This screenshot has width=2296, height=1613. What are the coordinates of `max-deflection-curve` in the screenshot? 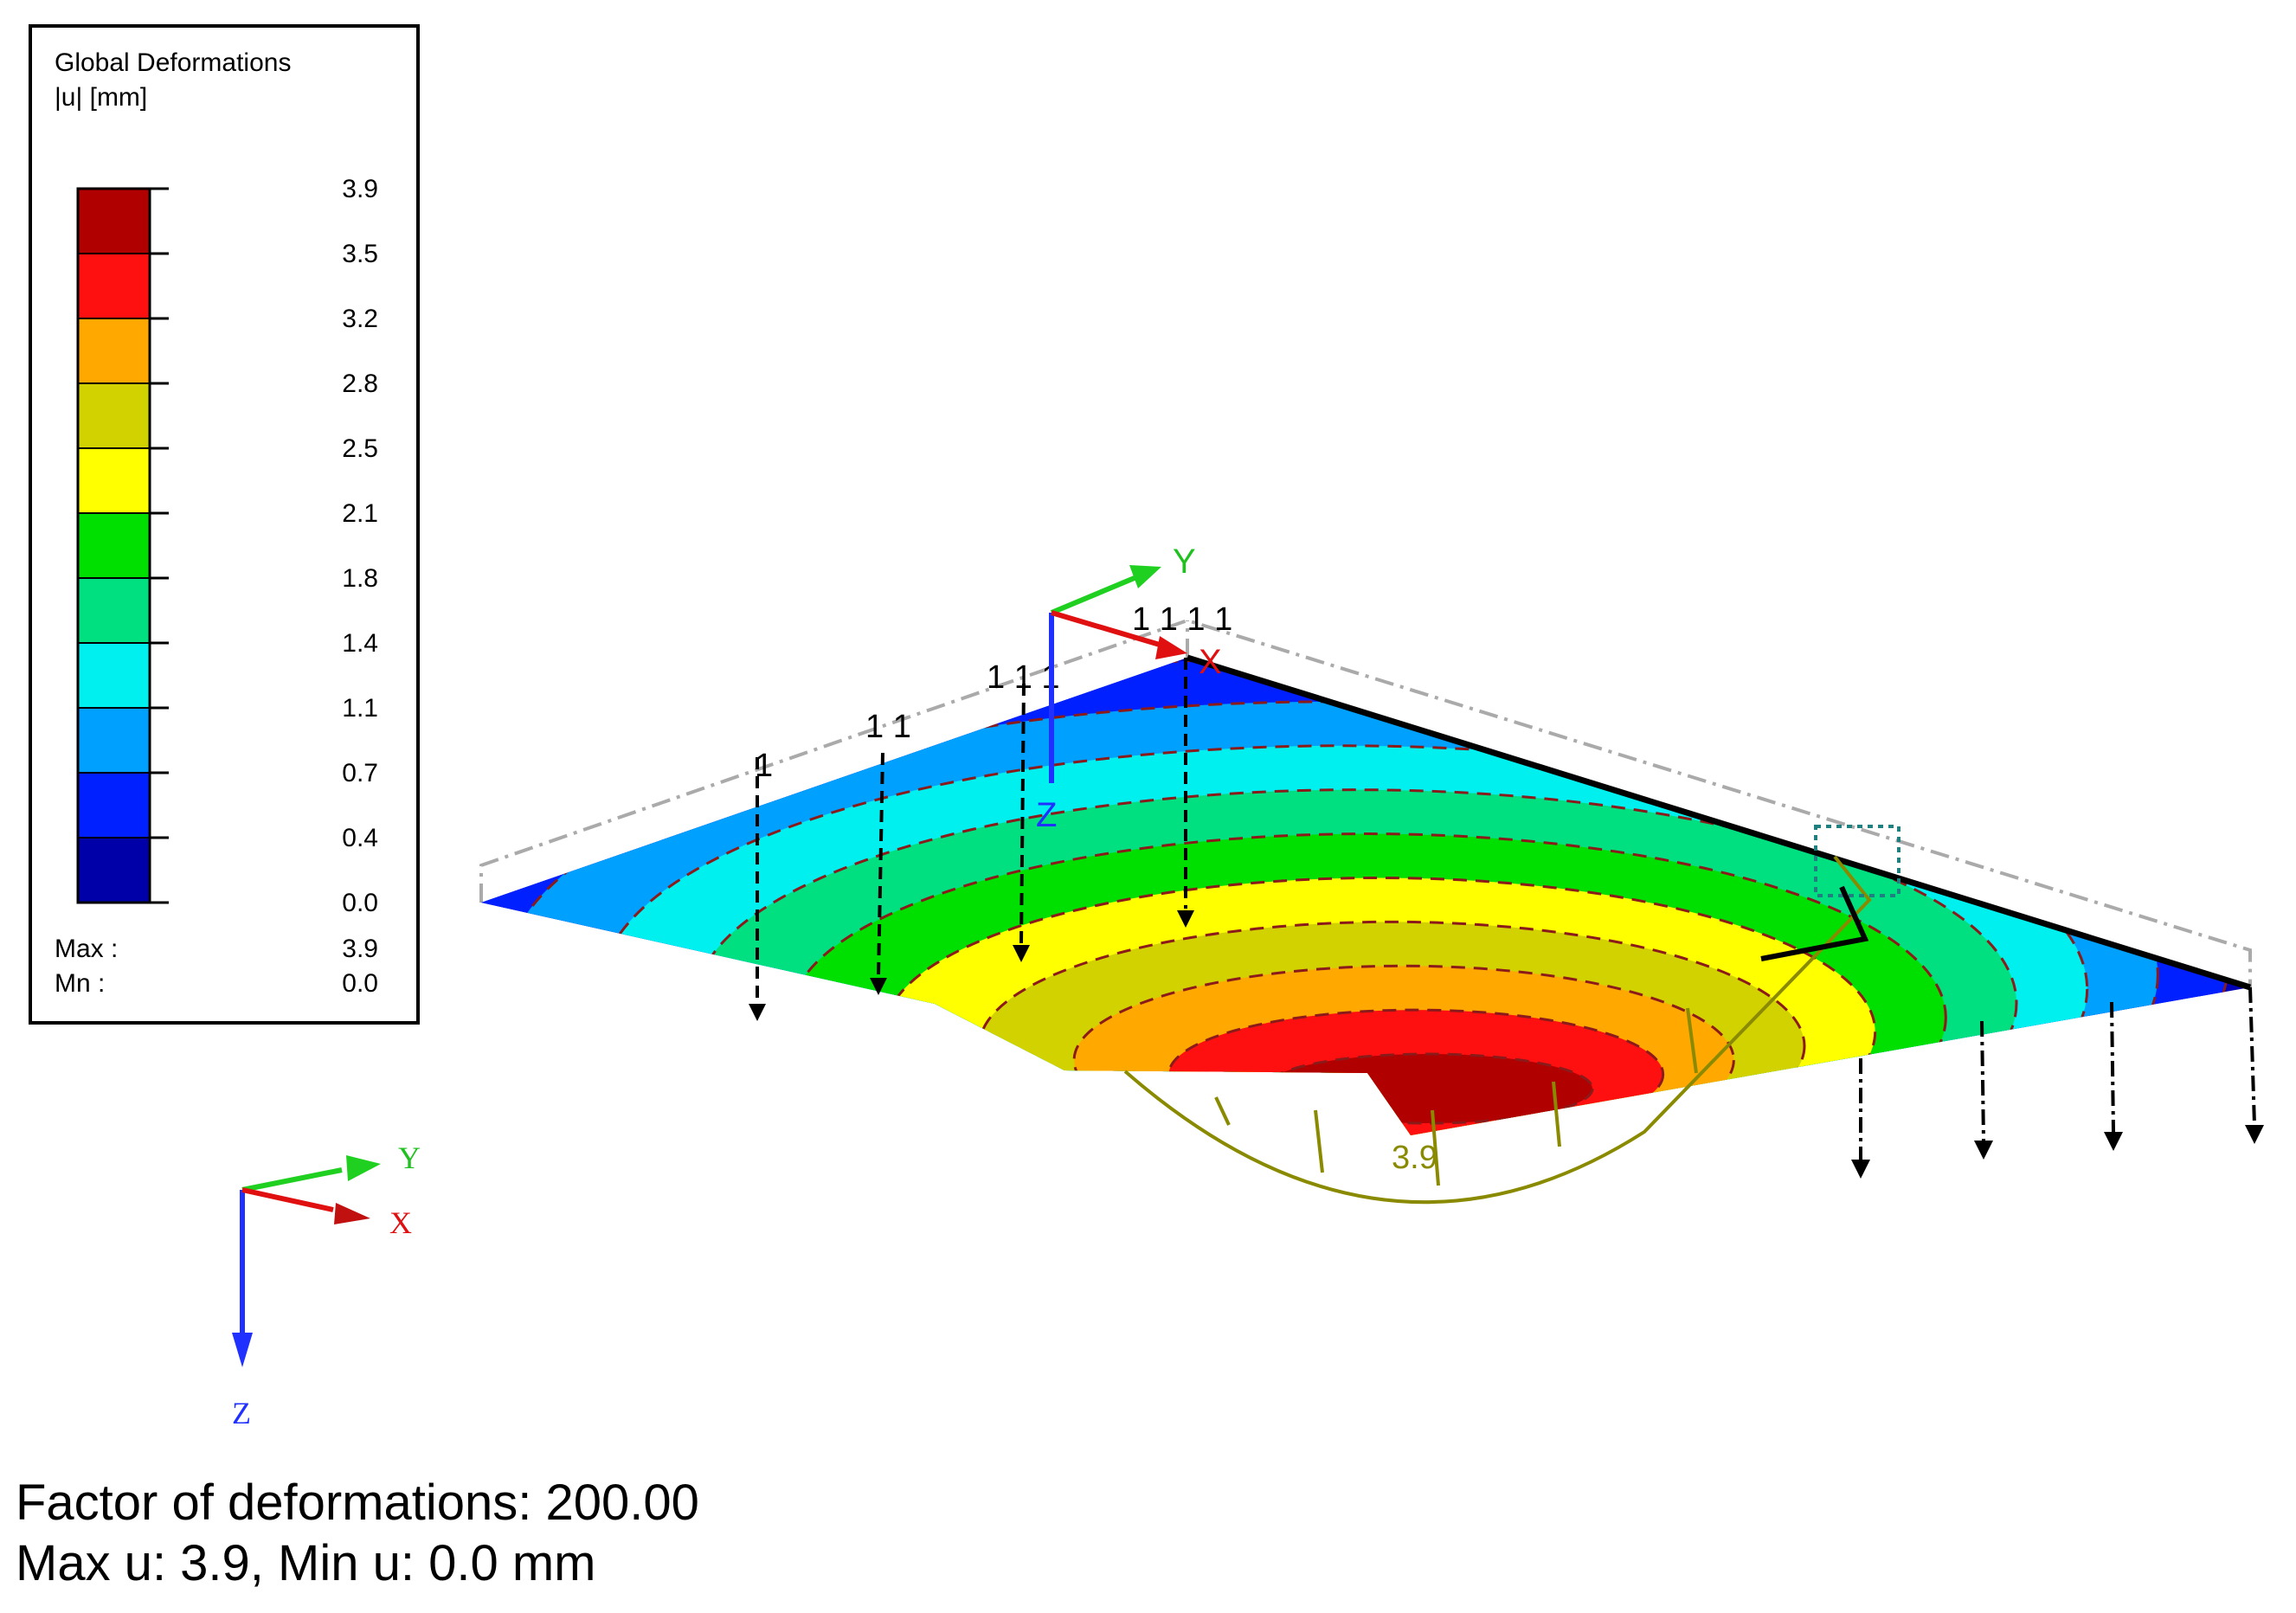 It's located at (1497, 1030).